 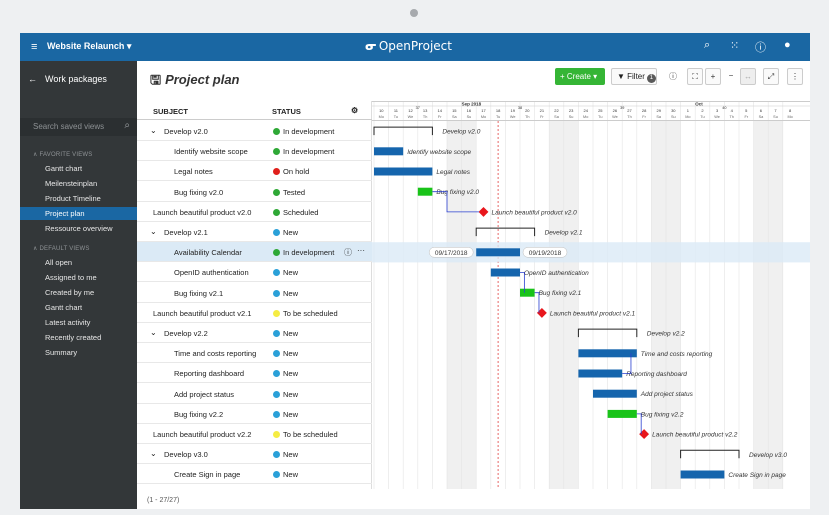 What do you see at coordinates (748, 76) in the screenshot?
I see `zoom-reset-icon: ↔` at bounding box center [748, 76].